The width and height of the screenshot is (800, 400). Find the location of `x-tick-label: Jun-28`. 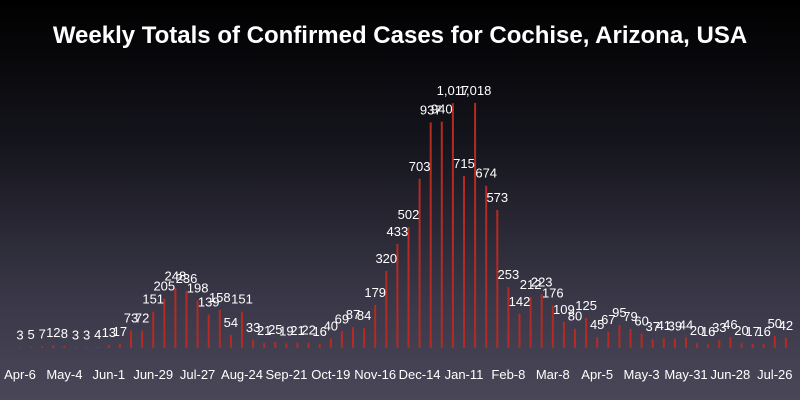

x-tick-label: Jun-28 is located at coordinates (731, 374).